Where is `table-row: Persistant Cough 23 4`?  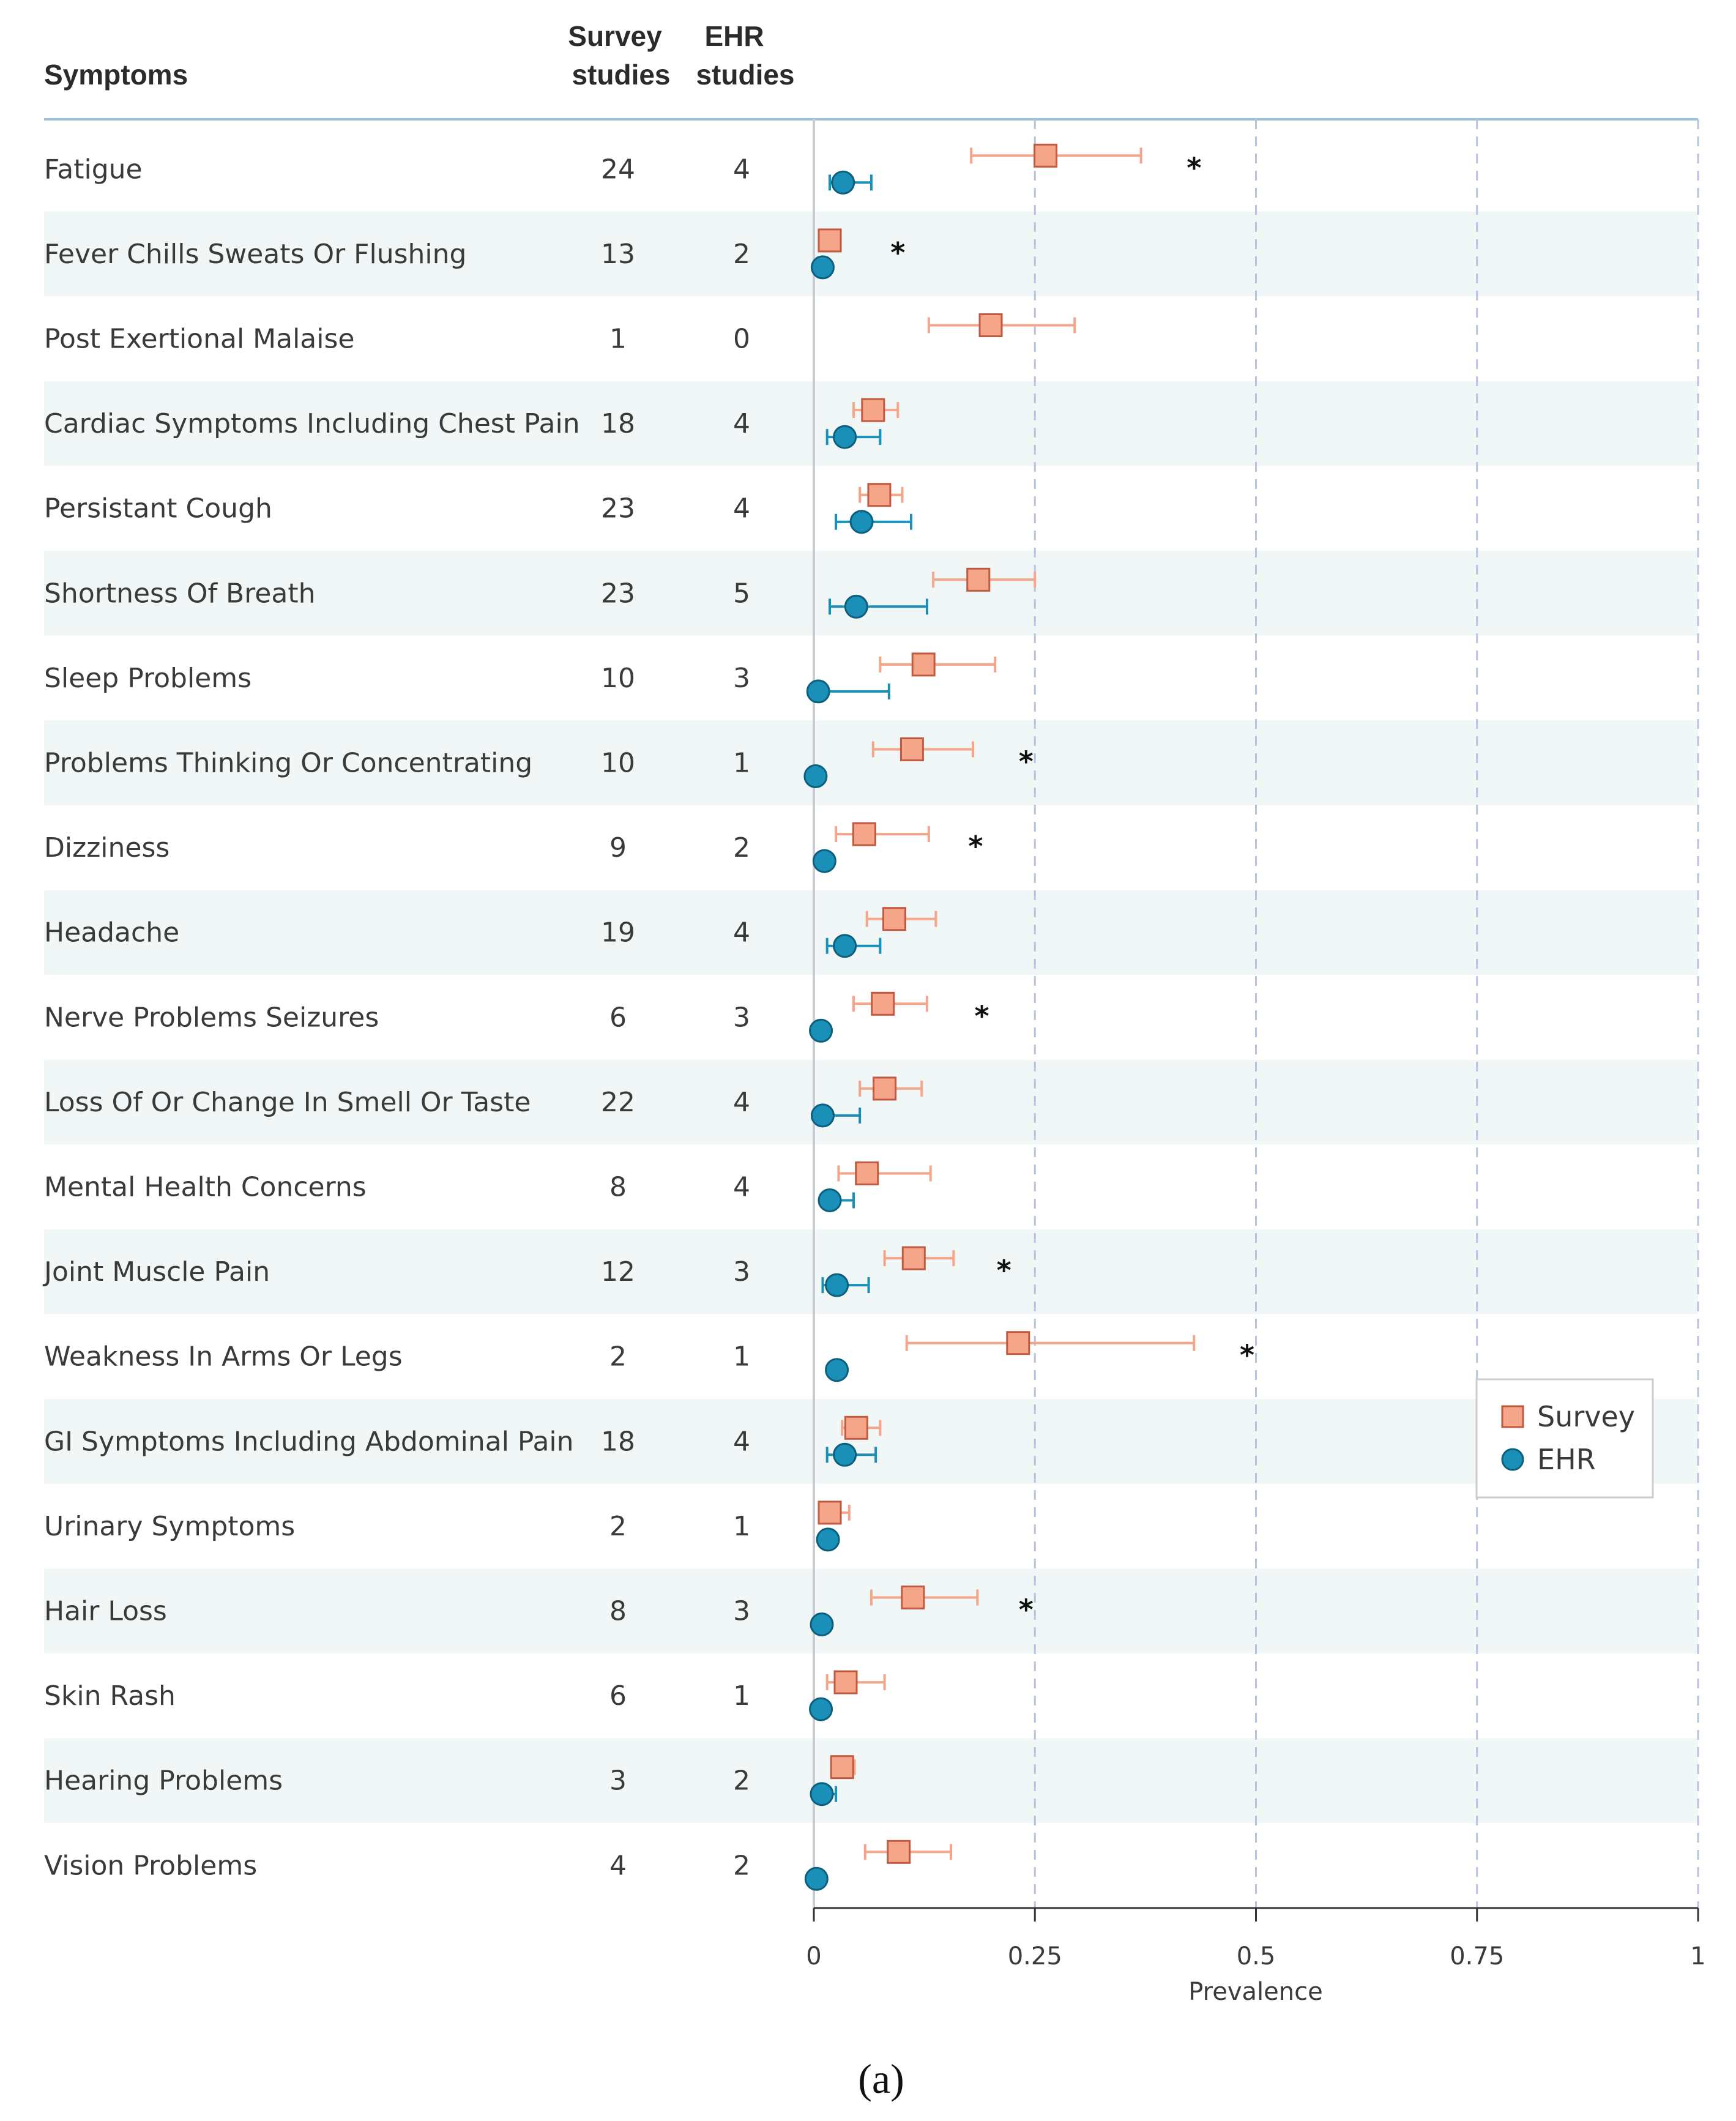
table-row: Persistant Cough 23 4 is located at coordinates (478, 508).